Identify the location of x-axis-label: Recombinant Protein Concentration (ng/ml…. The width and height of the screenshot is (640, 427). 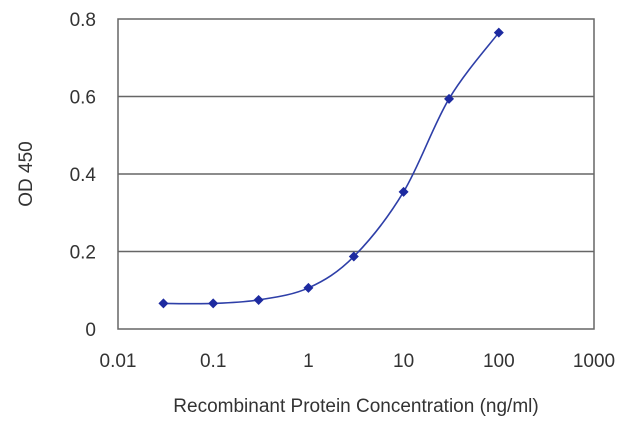
(355, 406).